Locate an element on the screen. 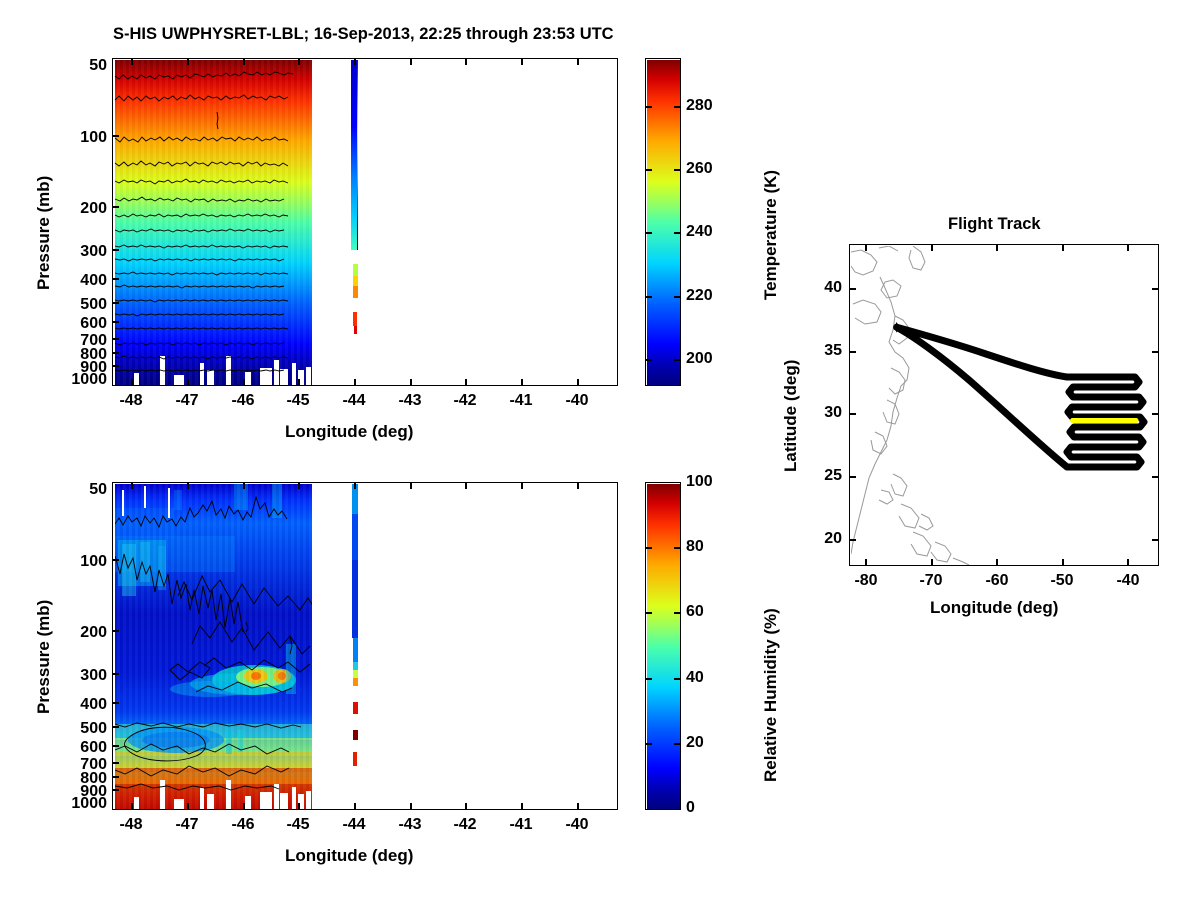 The width and height of the screenshot is (1200, 900). map-xtick--70: -70 is located at coordinates (931, 580).